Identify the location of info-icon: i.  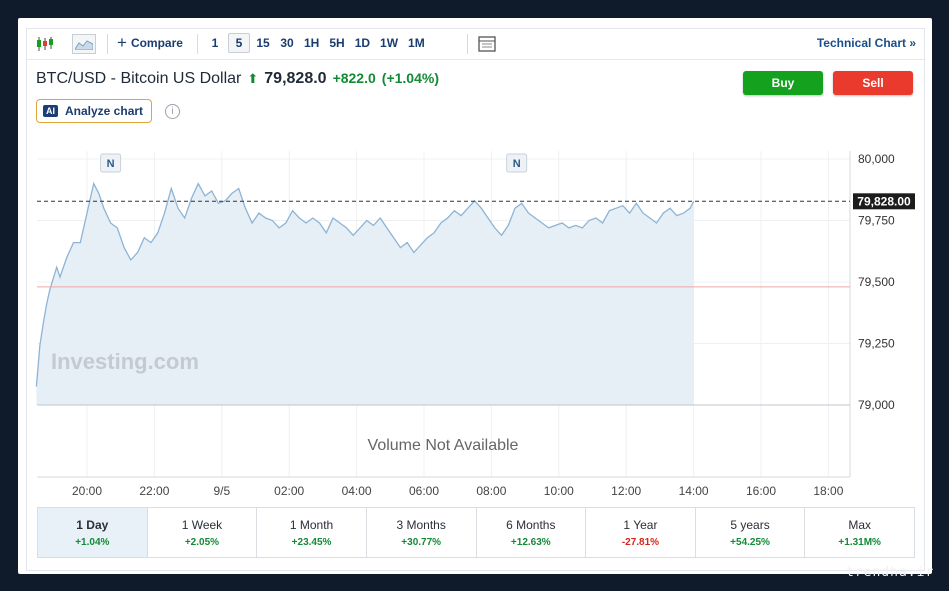
(172, 111).